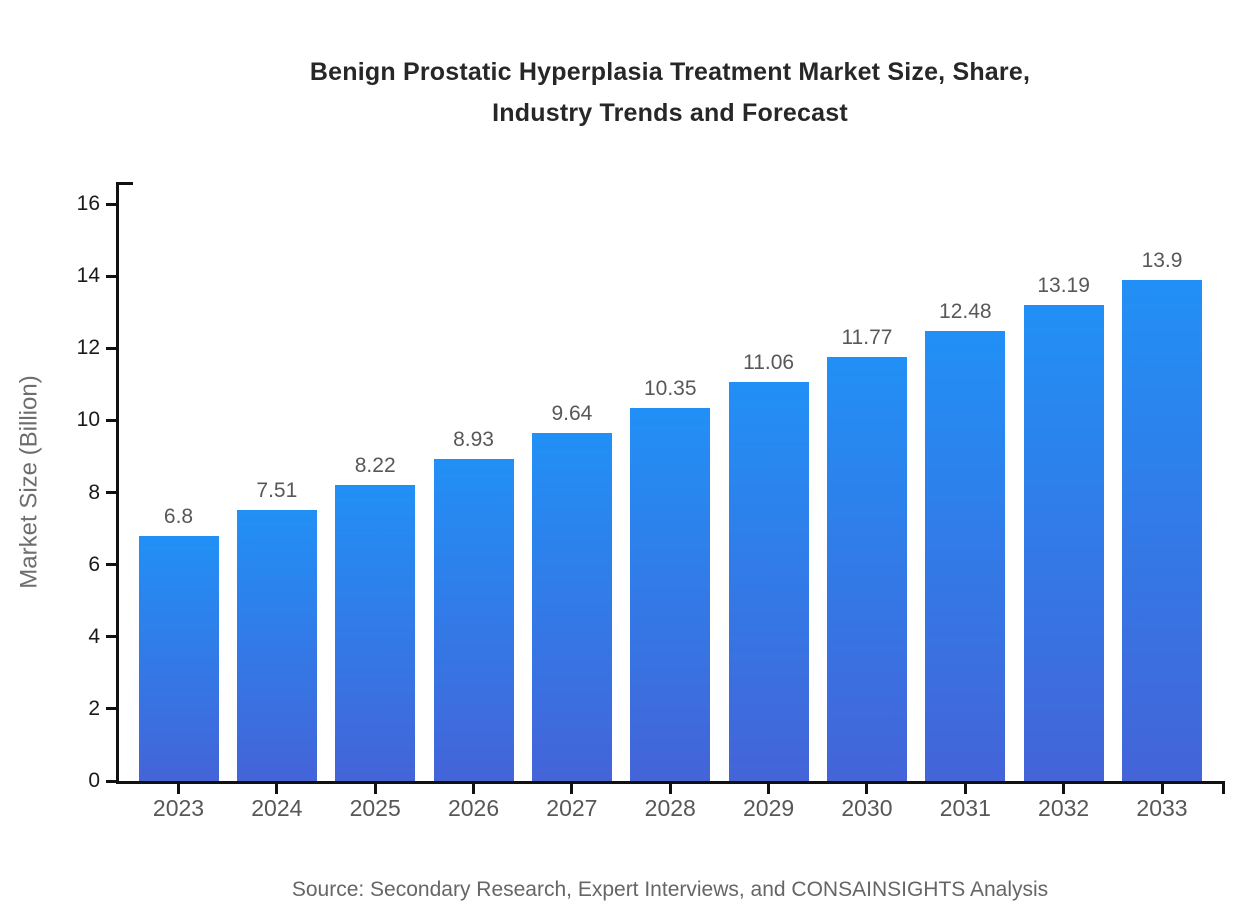 Image resolution: width=1260 pixels, height=920 pixels. Describe the element at coordinates (866, 568) in the screenshot. I see `bar-2030` at that location.